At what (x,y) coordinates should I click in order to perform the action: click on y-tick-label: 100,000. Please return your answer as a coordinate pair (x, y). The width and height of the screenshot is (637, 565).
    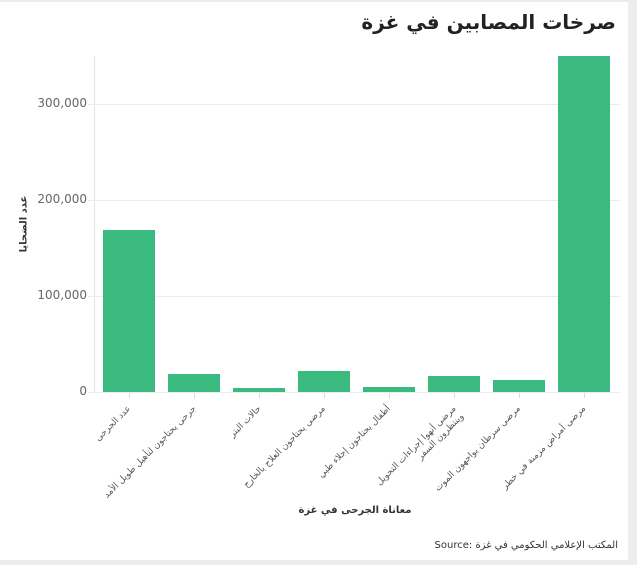
    Looking at the image, I should click on (62, 295).